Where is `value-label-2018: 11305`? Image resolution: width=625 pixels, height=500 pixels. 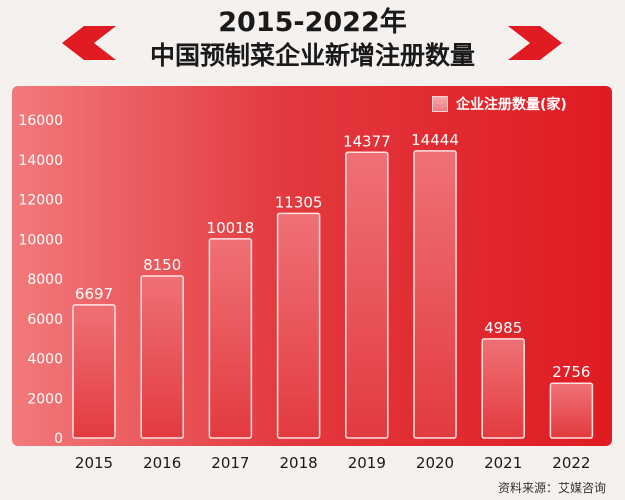
value-label-2018: 11305 is located at coordinates (299, 202).